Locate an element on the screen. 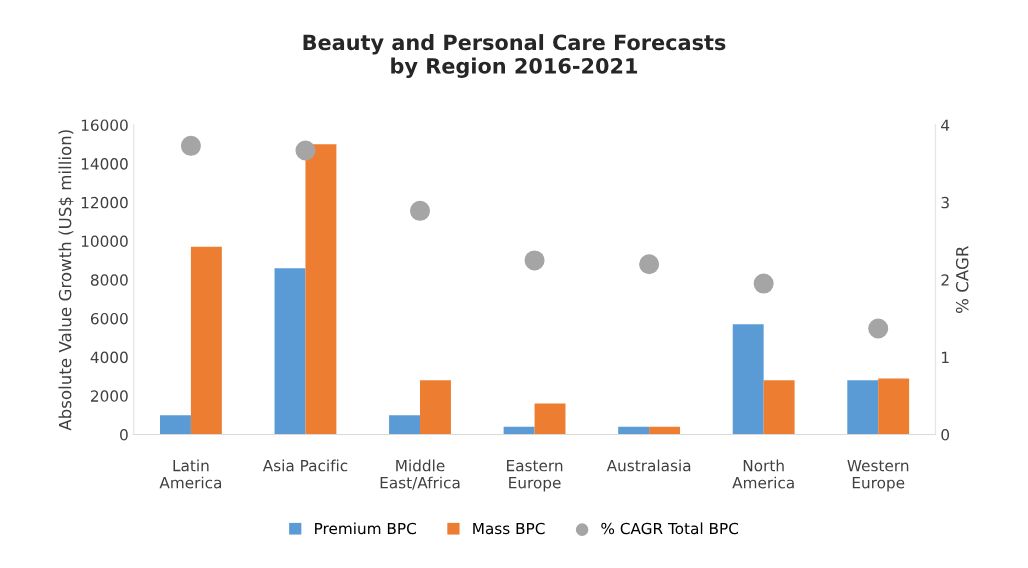 The height and width of the screenshot is (568, 1028). x-tick-label: Middle East/Africa is located at coordinates (420, 474).